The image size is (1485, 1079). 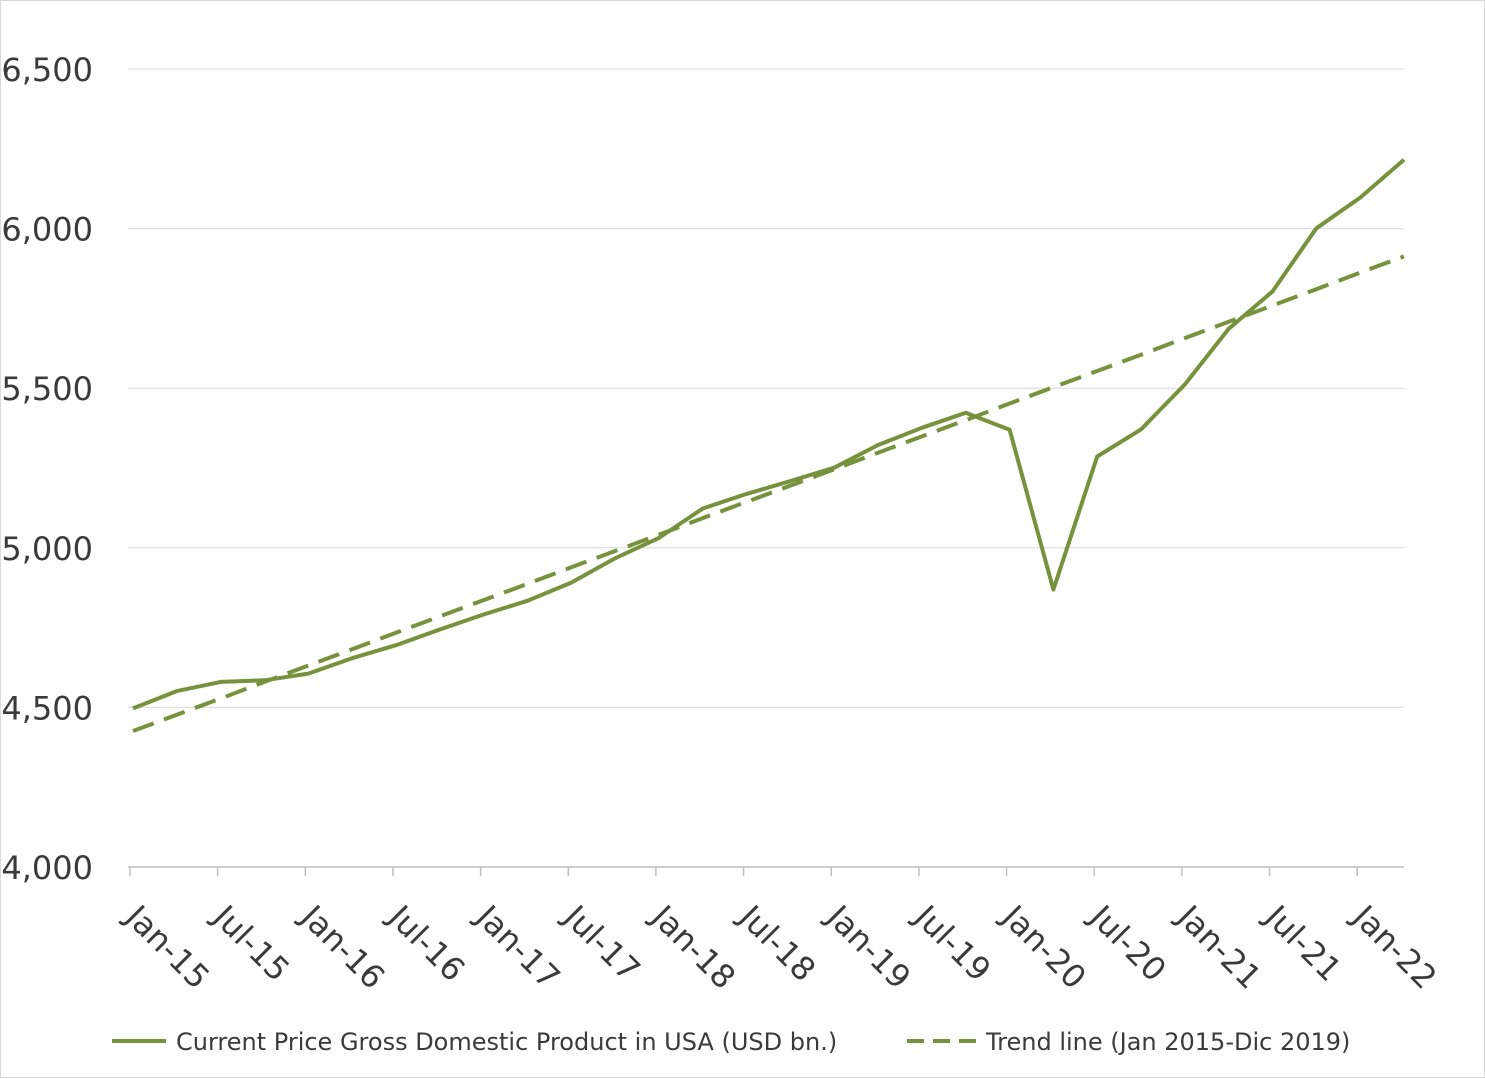 I want to click on x-tick-label: Jan-17, so click(x=518, y=946).